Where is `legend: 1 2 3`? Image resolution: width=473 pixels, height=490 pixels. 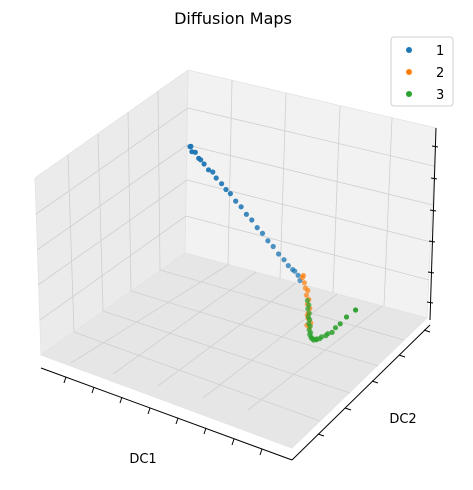
legend: 1 2 3 is located at coordinates (422, 71).